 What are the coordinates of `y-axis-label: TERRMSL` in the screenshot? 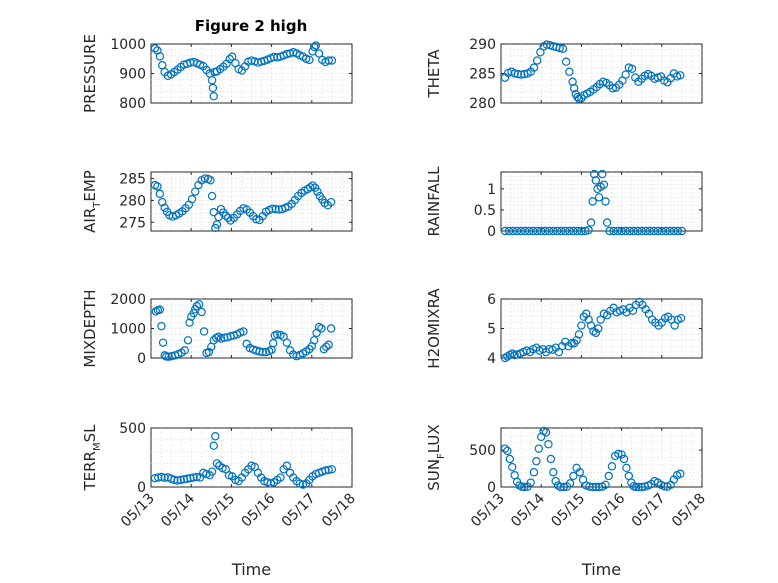 It's located at (92, 458).